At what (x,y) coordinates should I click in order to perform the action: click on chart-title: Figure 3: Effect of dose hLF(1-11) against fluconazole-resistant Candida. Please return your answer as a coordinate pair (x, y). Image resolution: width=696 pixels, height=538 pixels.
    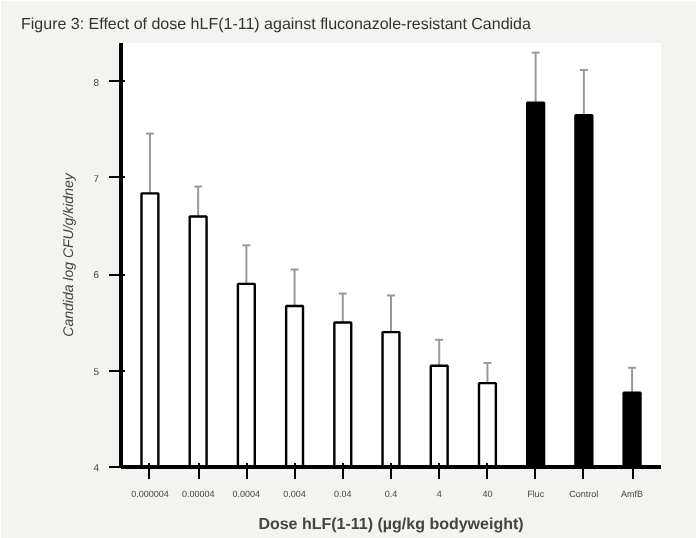
    Looking at the image, I should click on (277, 24).